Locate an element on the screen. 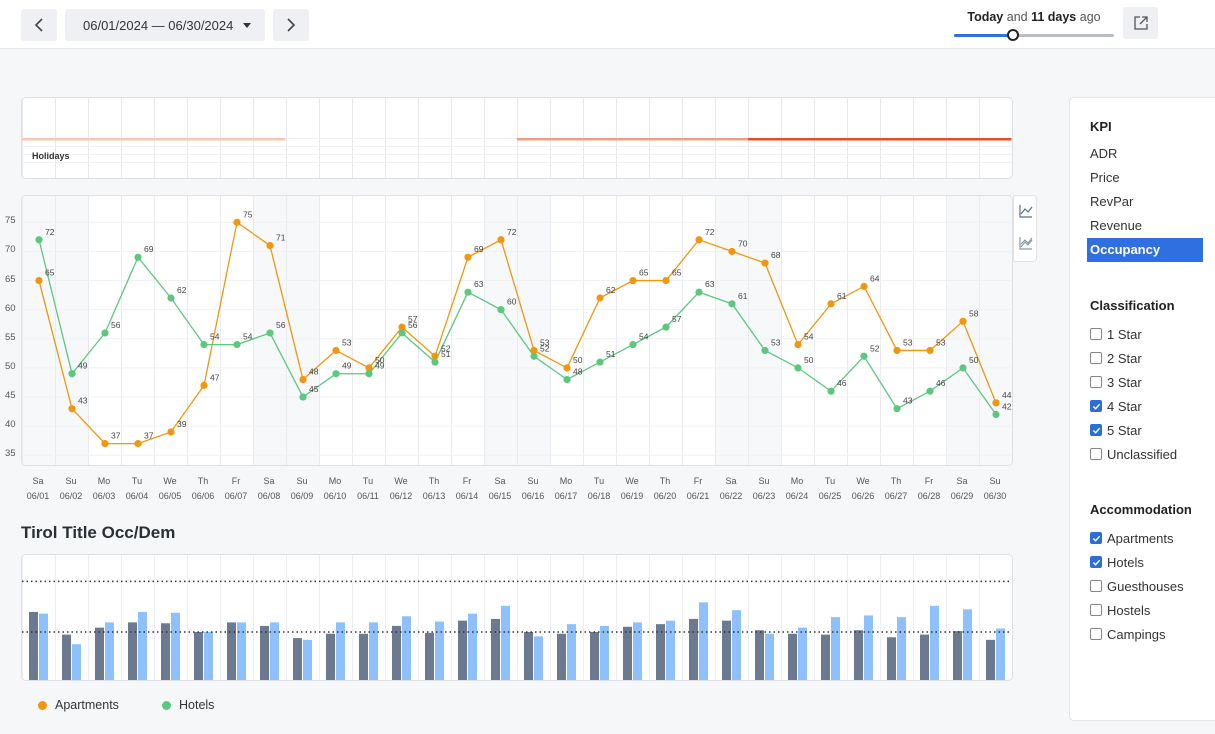  kpi-item-price: Price is located at coordinates (1105, 177).